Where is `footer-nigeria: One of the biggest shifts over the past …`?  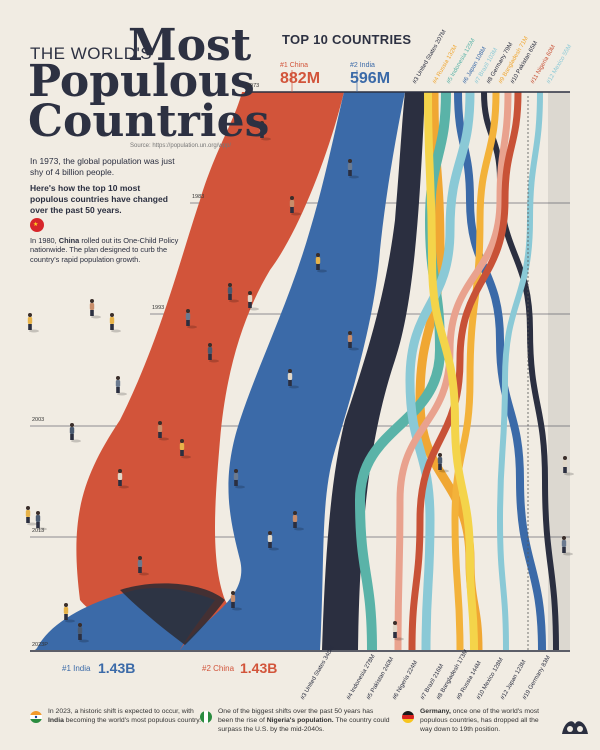 footer-nigeria: One of the biggest shifts over the past … is located at coordinates (304, 720).